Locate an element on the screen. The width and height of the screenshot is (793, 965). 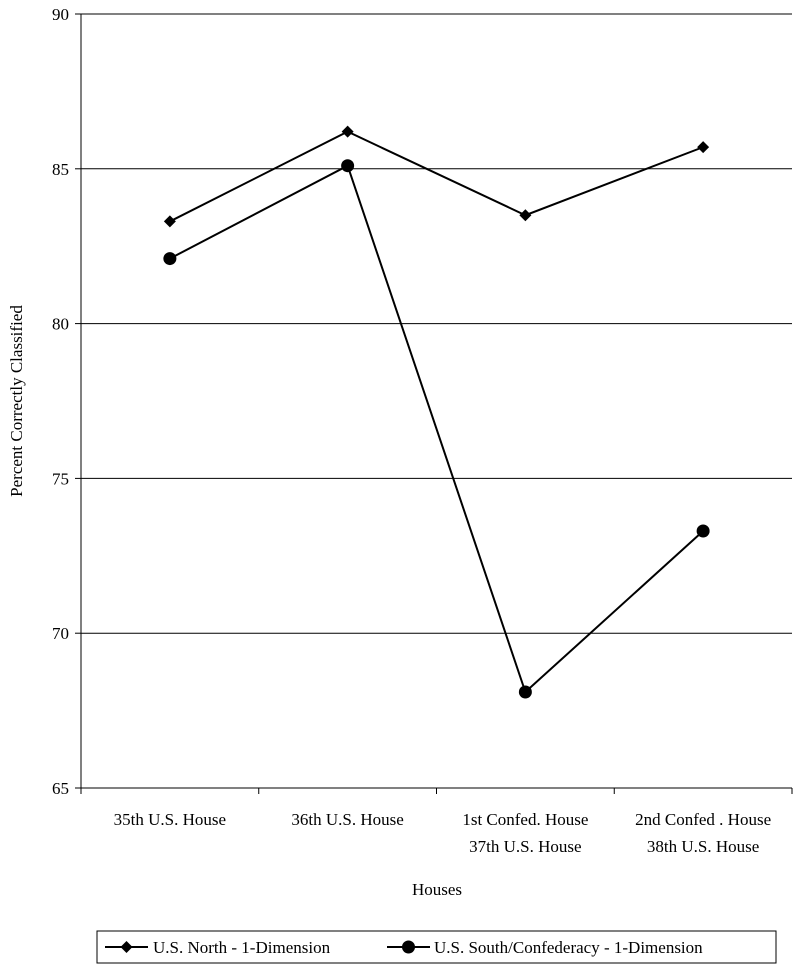
legend-box is located at coordinates (436, 947).